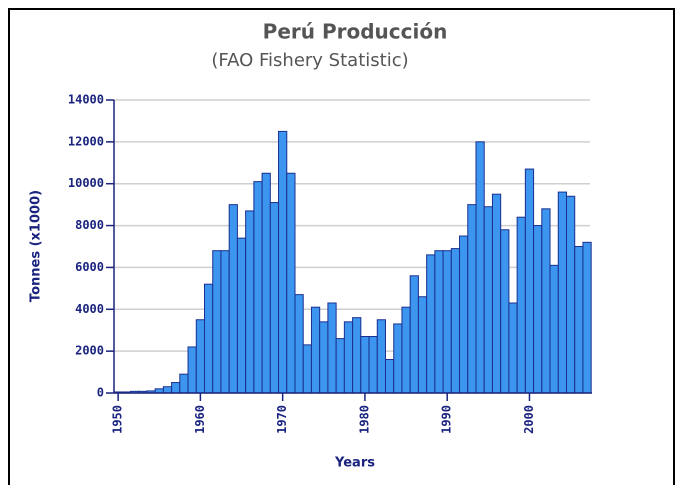 Image resolution: width=683 pixels, height=485 pixels. I want to click on y-tick-label: 12000, so click(86, 141).